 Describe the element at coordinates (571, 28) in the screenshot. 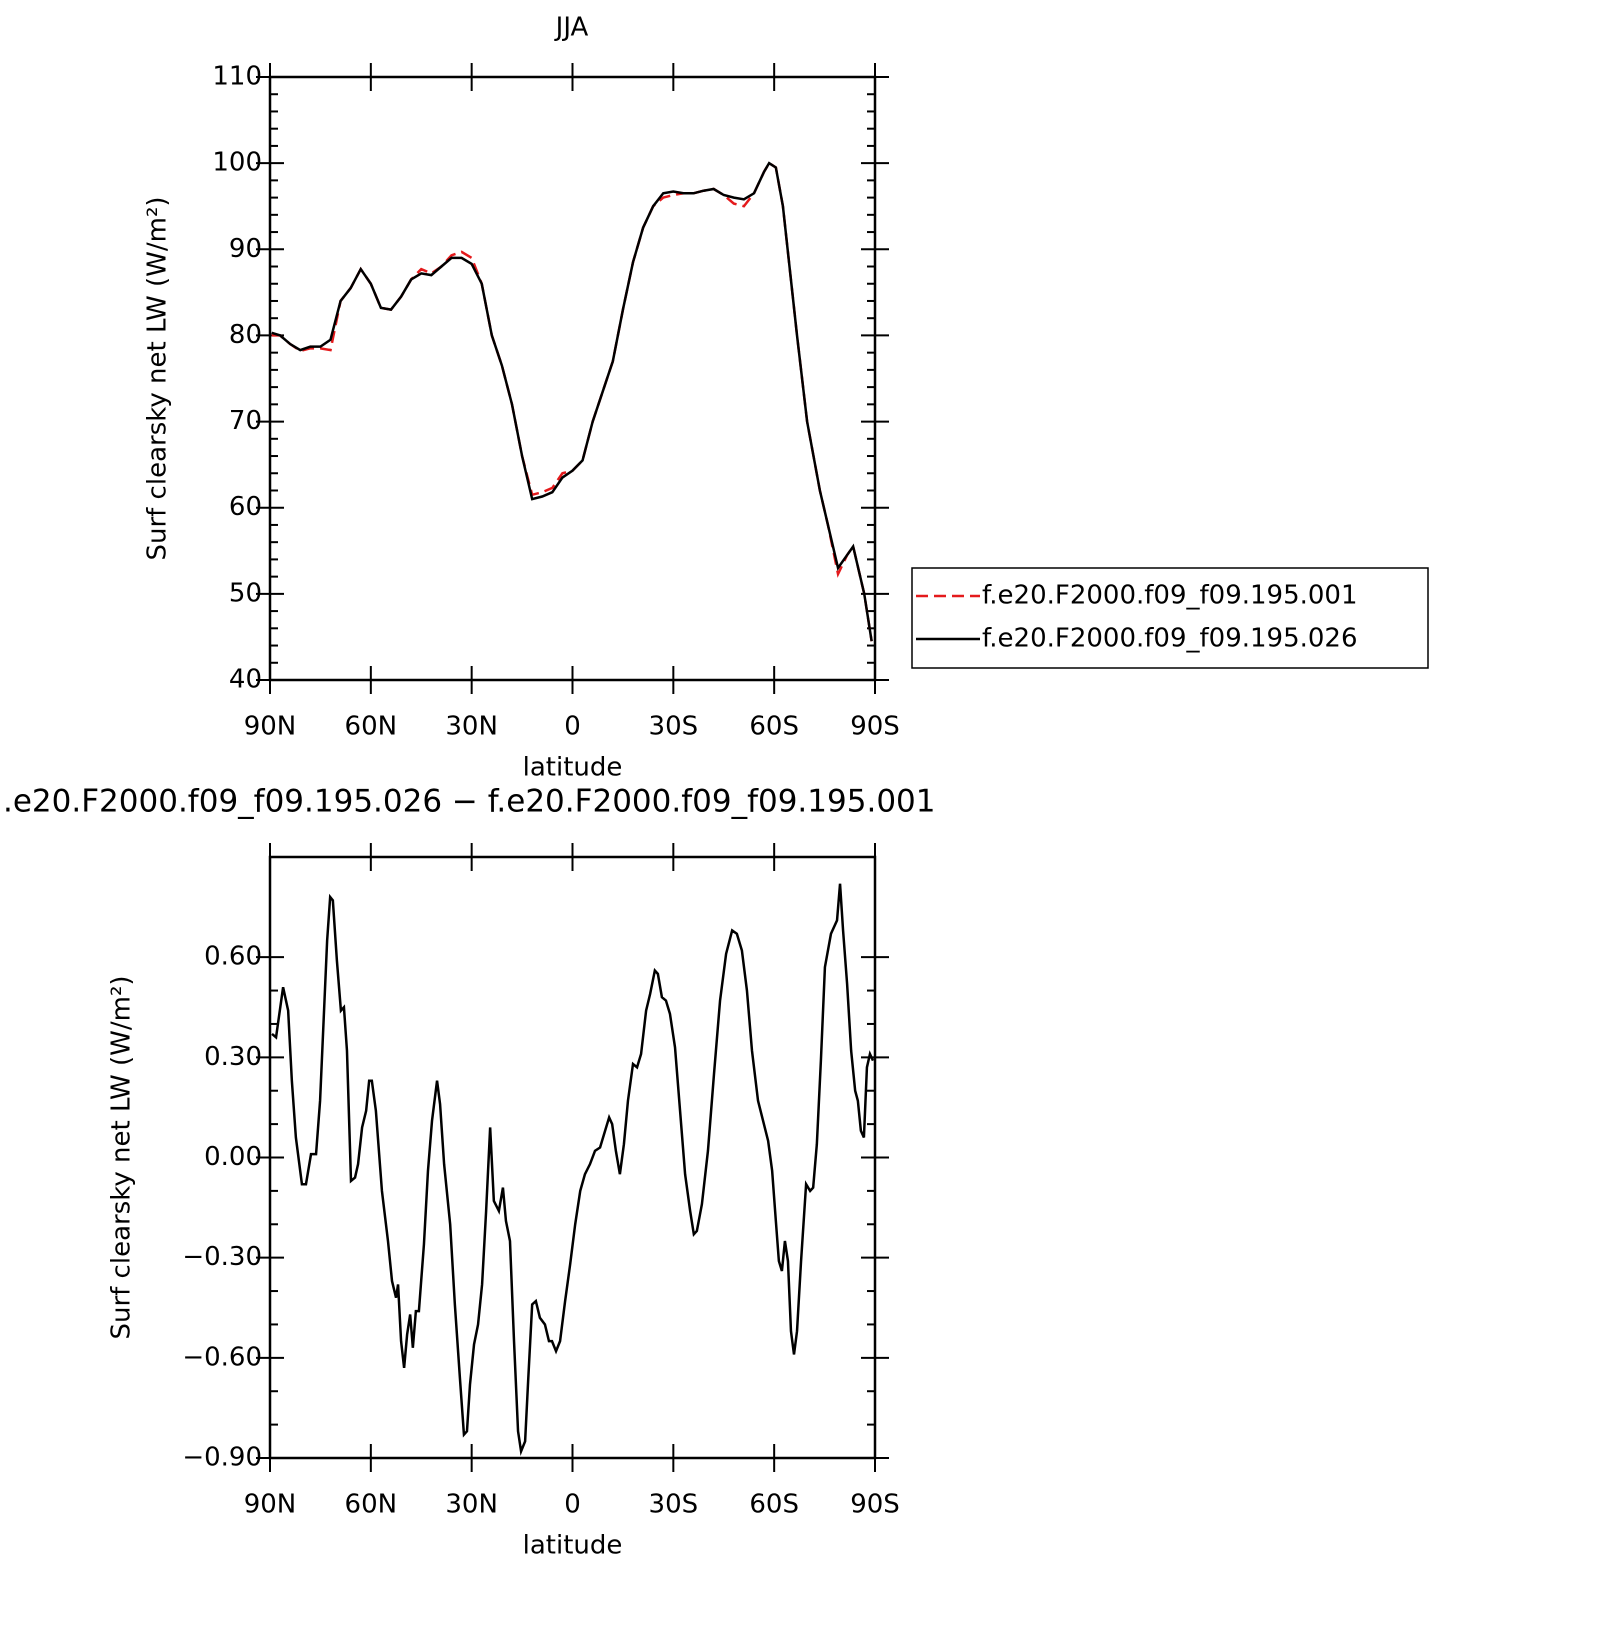

I see `chart-title: JJA` at that location.